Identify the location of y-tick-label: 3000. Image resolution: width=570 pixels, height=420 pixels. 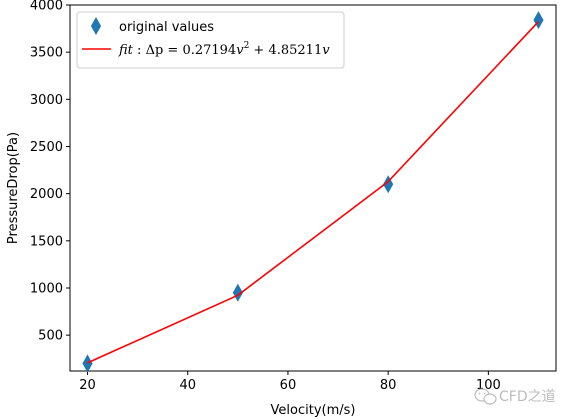
(46, 100).